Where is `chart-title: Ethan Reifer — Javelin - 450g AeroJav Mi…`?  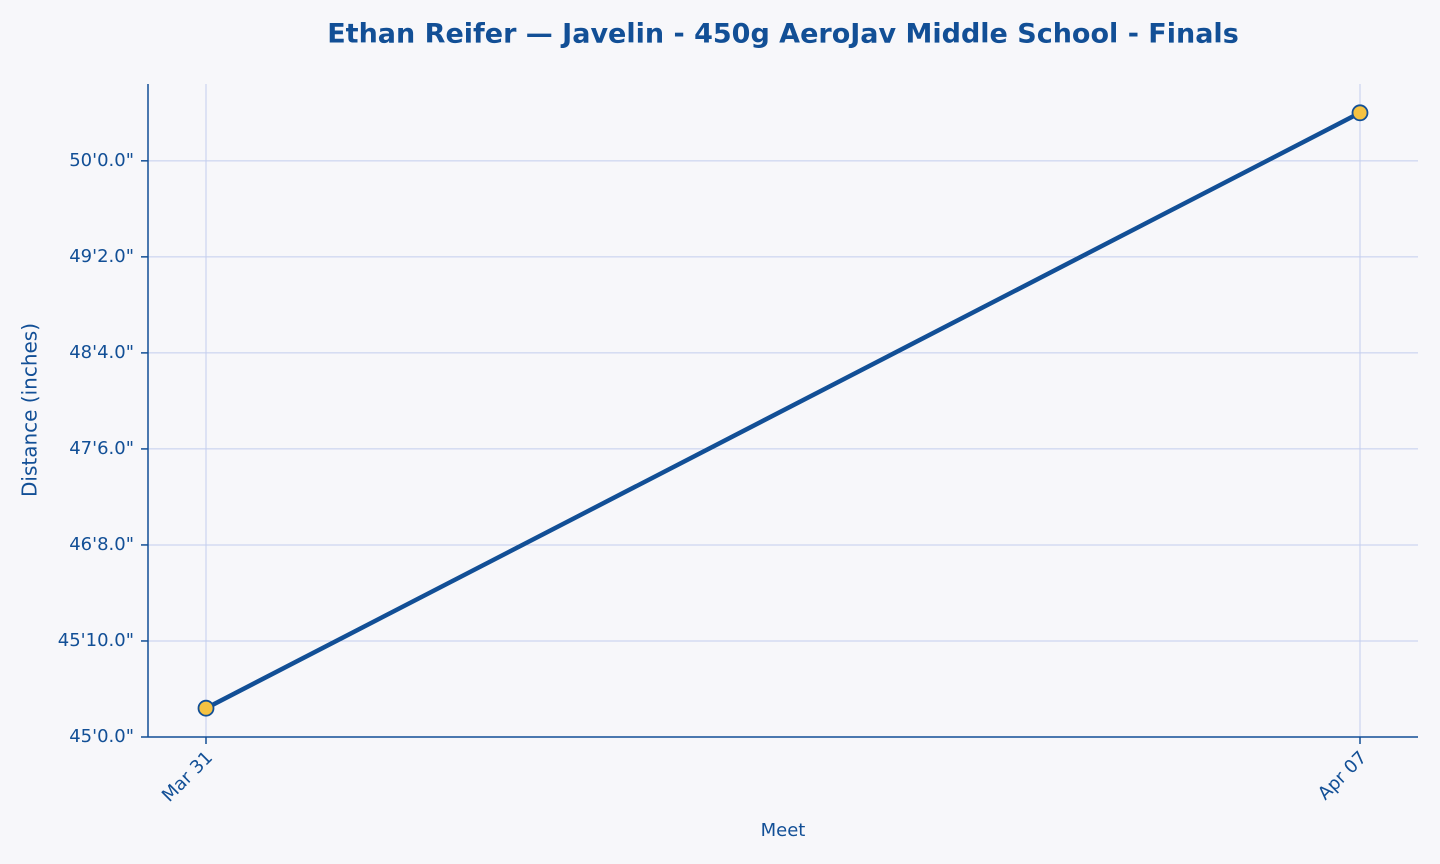 chart-title: Ethan Reifer — Javelin - 450g AeroJav Mi… is located at coordinates (783, 34).